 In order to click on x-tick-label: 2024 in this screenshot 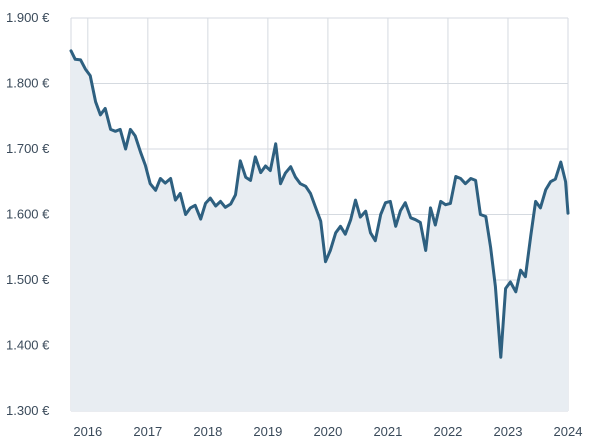, I will do `click(568, 431)`.